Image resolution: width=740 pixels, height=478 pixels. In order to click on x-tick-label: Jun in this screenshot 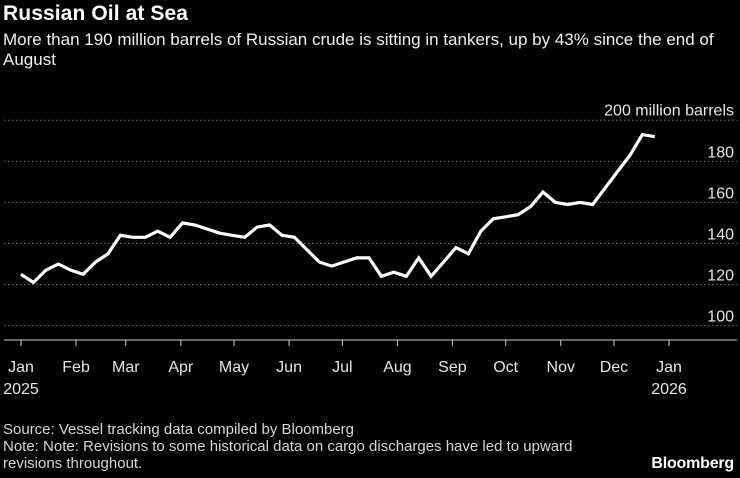, I will do `click(289, 367)`.